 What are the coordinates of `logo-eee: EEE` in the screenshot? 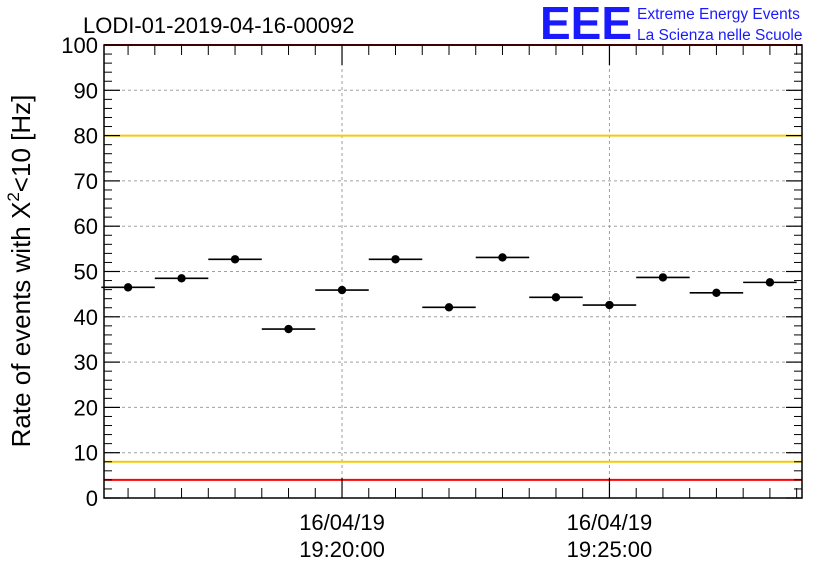 It's located at (586, 24).